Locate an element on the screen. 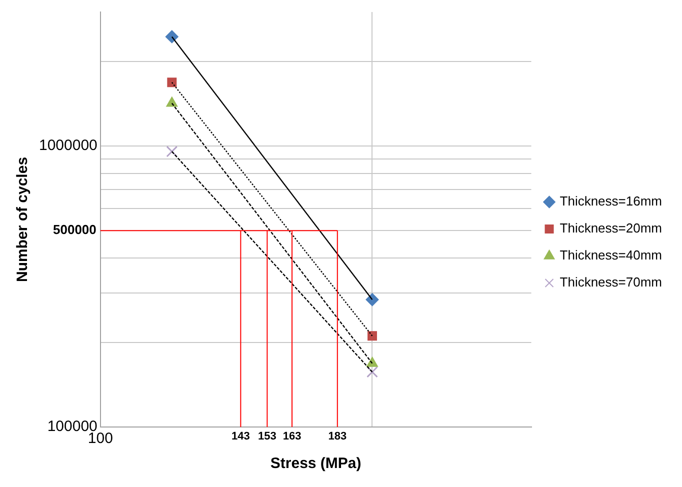  x-tick-label: 163 is located at coordinates (292, 436).